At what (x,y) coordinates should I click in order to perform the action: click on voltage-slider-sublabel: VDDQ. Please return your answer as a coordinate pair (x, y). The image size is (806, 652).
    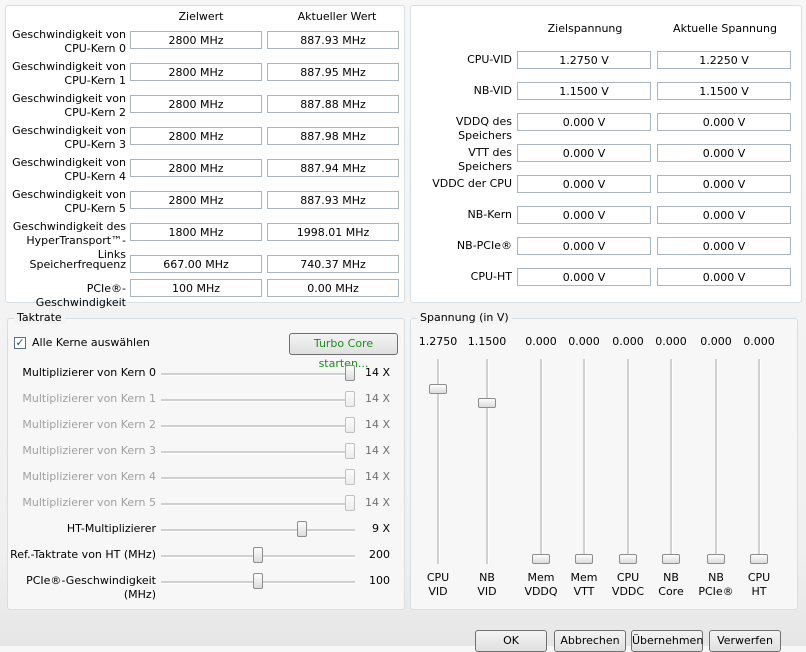
    Looking at the image, I should click on (541, 591).